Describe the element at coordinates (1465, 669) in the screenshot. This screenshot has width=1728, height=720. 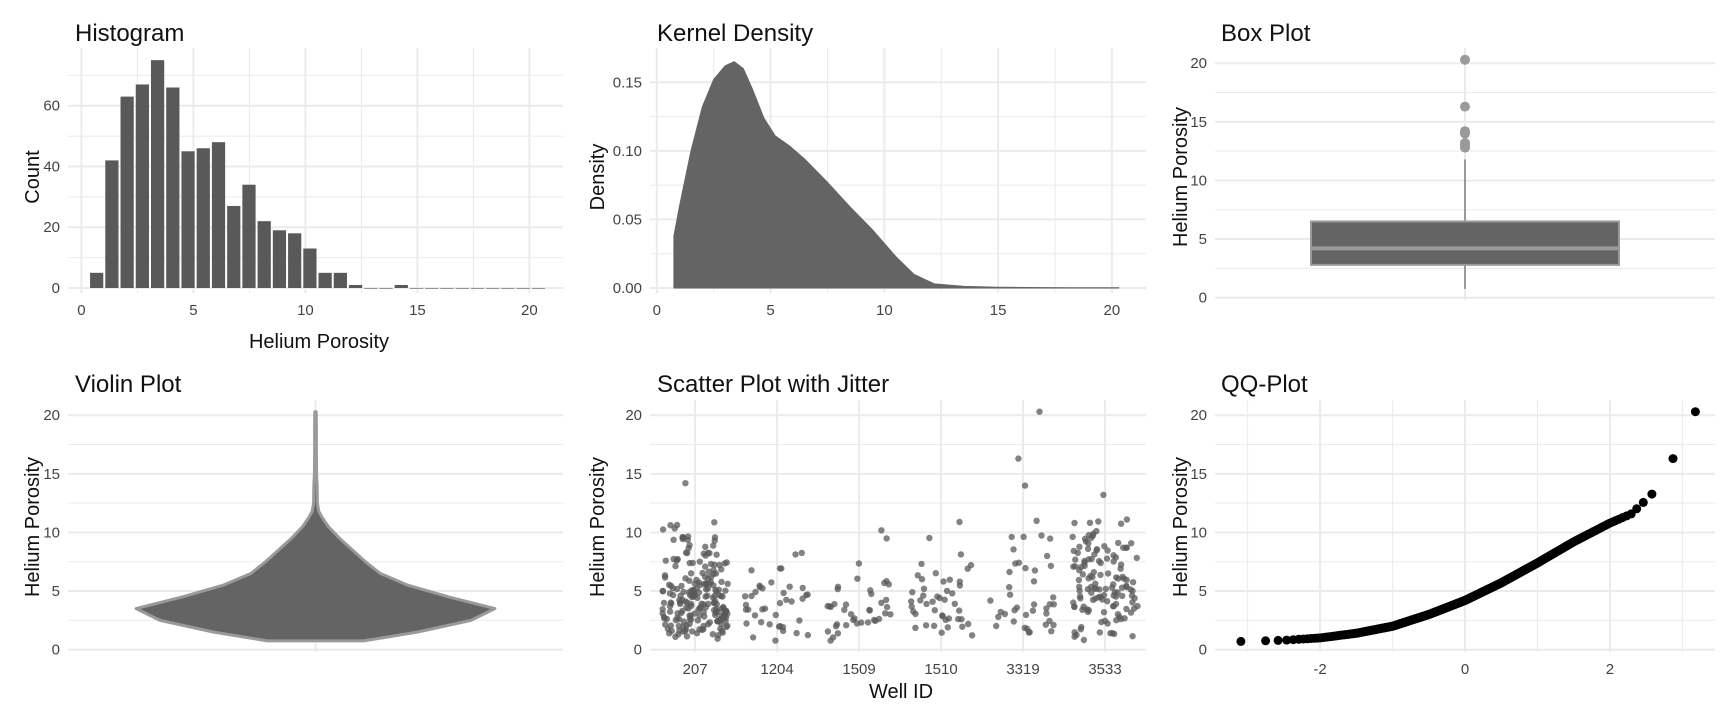
I see `qq-xtick-label: 0` at that location.